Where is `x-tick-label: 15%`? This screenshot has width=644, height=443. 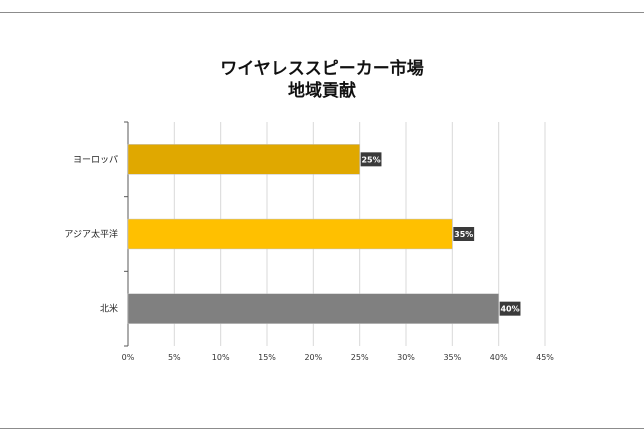
x-tick-label: 15% is located at coordinates (267, 357).